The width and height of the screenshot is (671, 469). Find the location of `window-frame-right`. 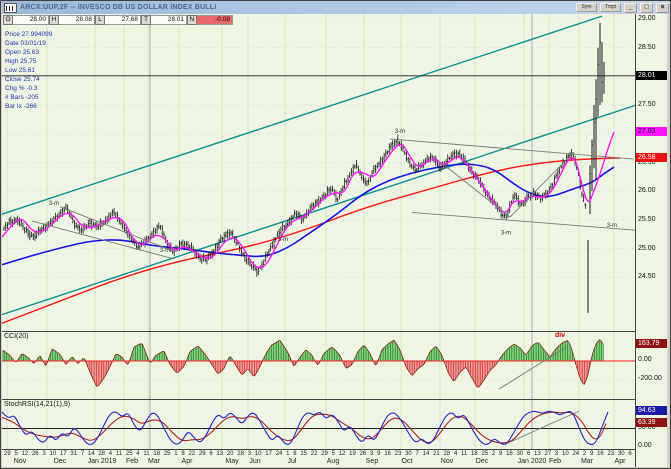

window-frame-right is located at coordinates (668, 241).